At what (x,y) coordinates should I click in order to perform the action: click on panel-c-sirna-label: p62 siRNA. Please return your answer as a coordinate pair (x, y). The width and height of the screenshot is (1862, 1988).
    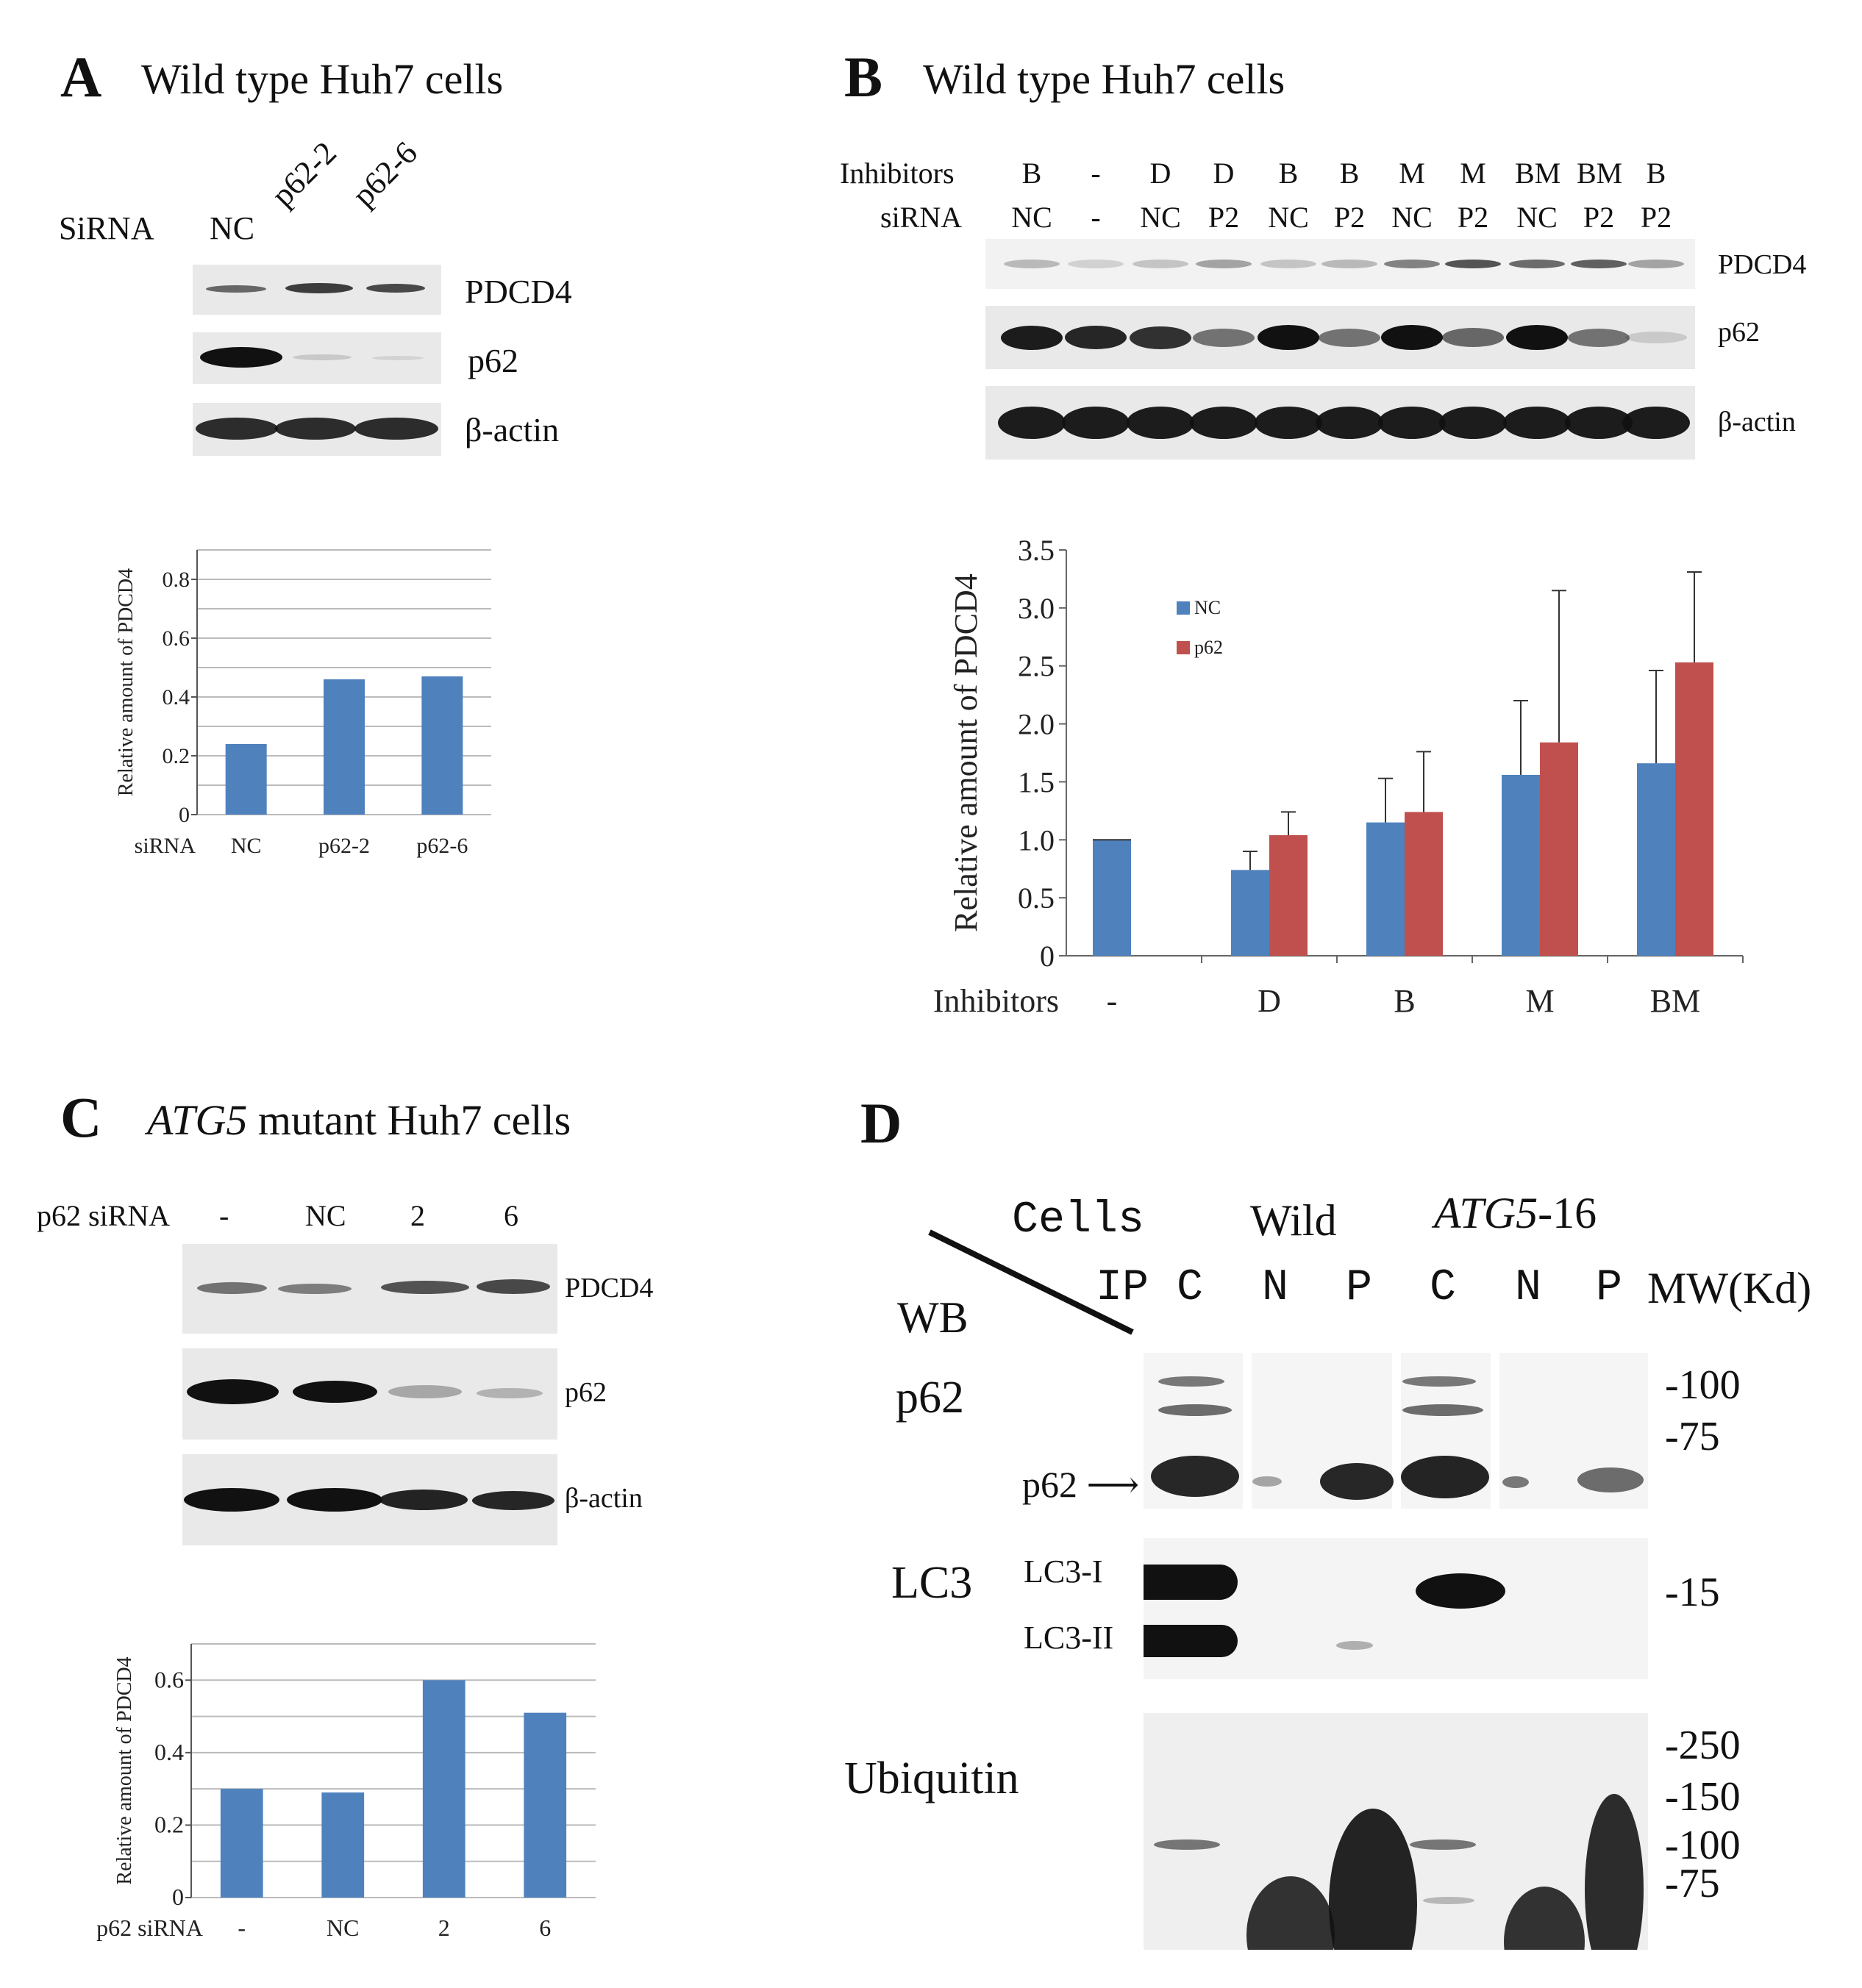
    Looking at the image, I should click on (104, 1215).